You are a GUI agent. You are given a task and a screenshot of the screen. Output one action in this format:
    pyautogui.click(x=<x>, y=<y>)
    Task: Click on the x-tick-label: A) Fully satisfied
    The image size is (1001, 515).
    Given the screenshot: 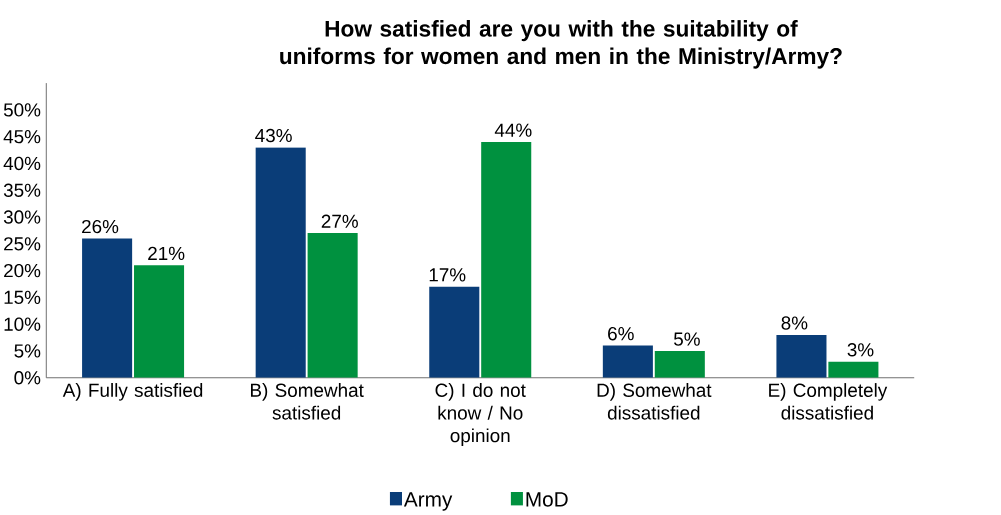 What is the action you would take?
    pyautogui.click(x=132, y=392)
    